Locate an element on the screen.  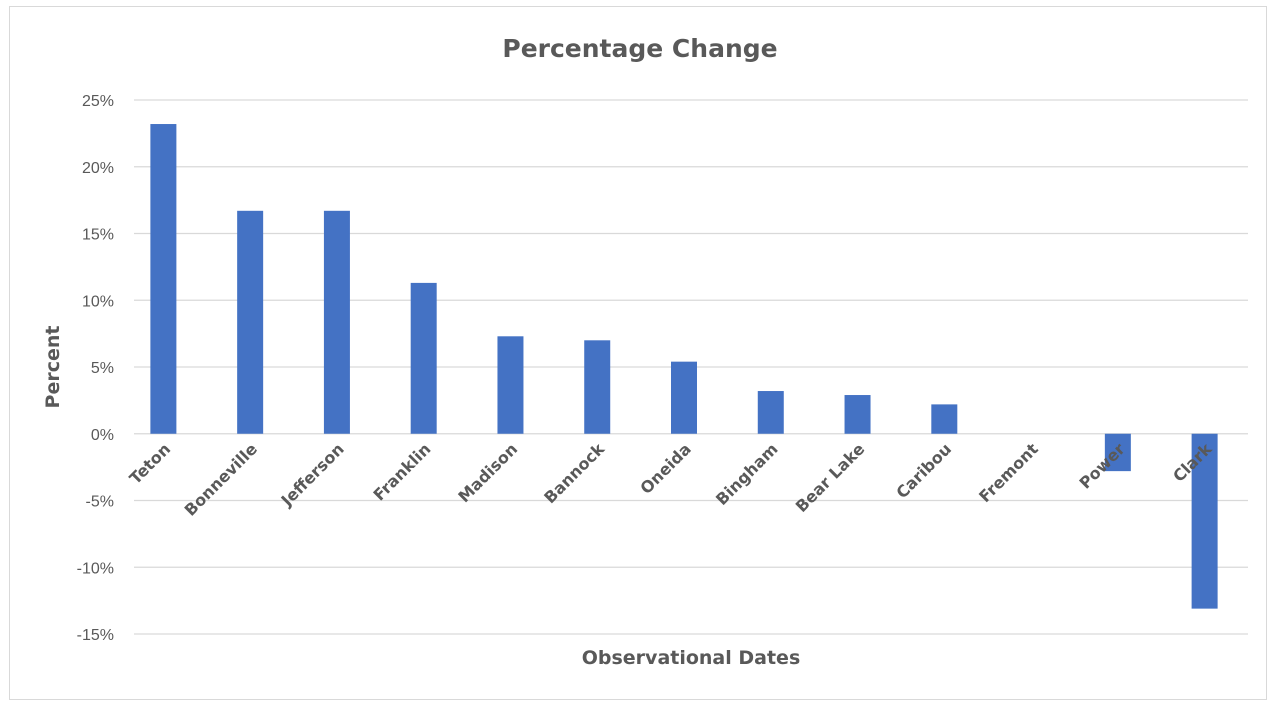
y-tick-label: 0% is located at coordinates (102, 435).